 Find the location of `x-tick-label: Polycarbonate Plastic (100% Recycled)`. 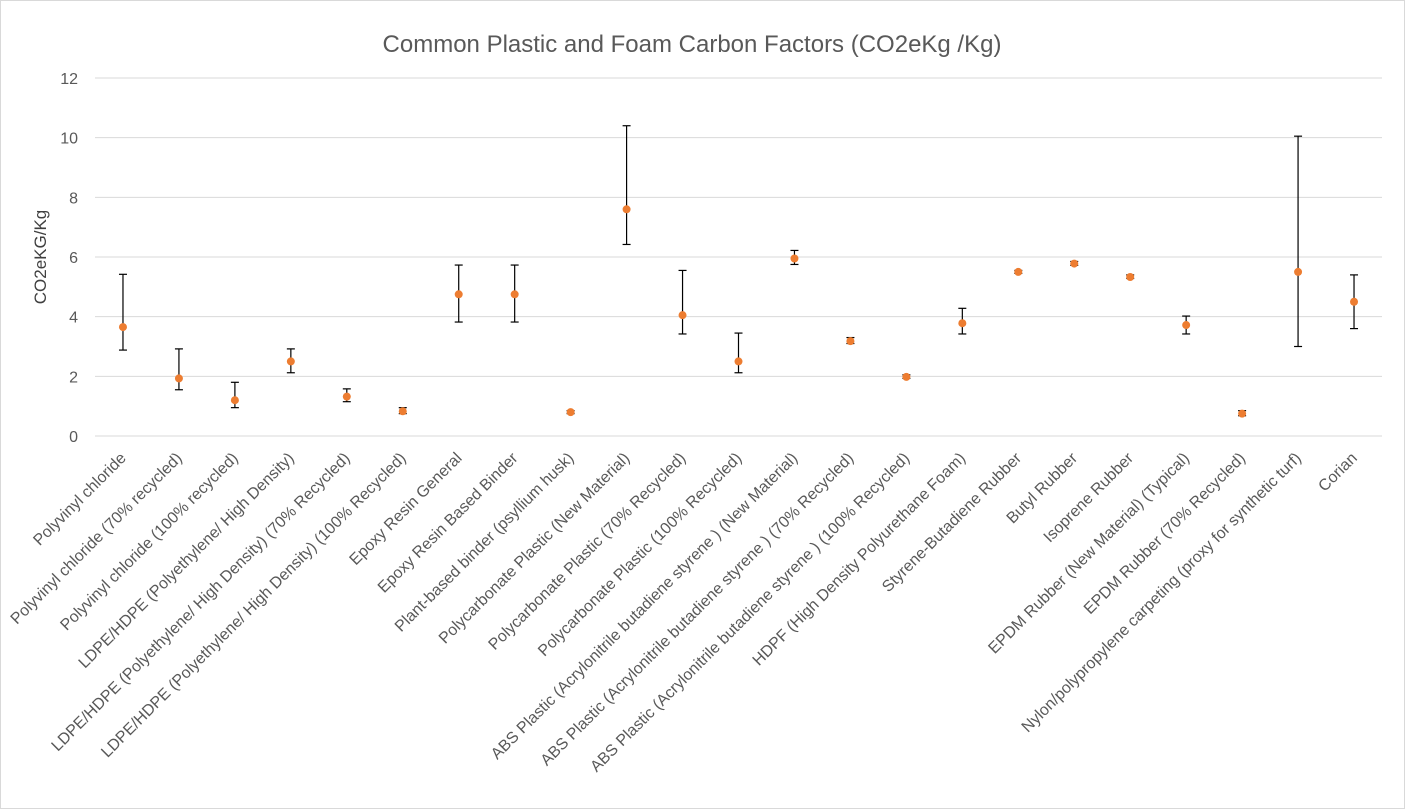

x-tick-label: Polycarbonate Plastic (100% Recycled) is located at coordinates (640, 555).